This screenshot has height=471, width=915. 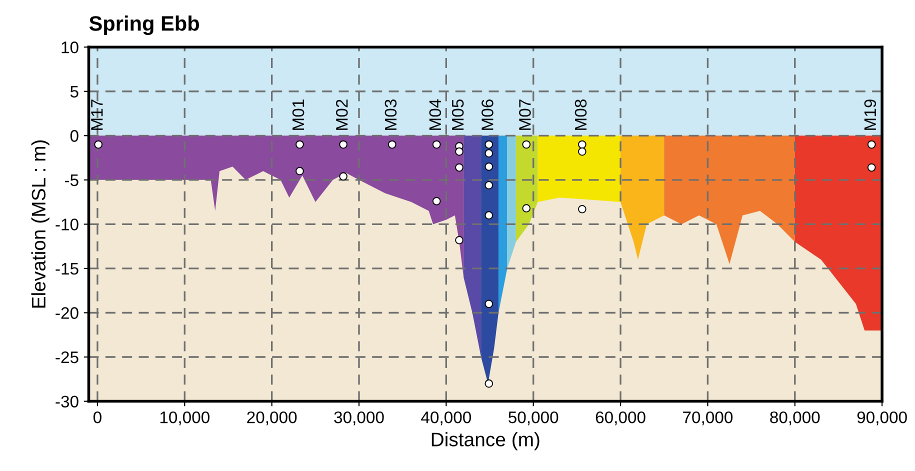 I want to click on y-tick-label: -10, so click(x=67, y=224).